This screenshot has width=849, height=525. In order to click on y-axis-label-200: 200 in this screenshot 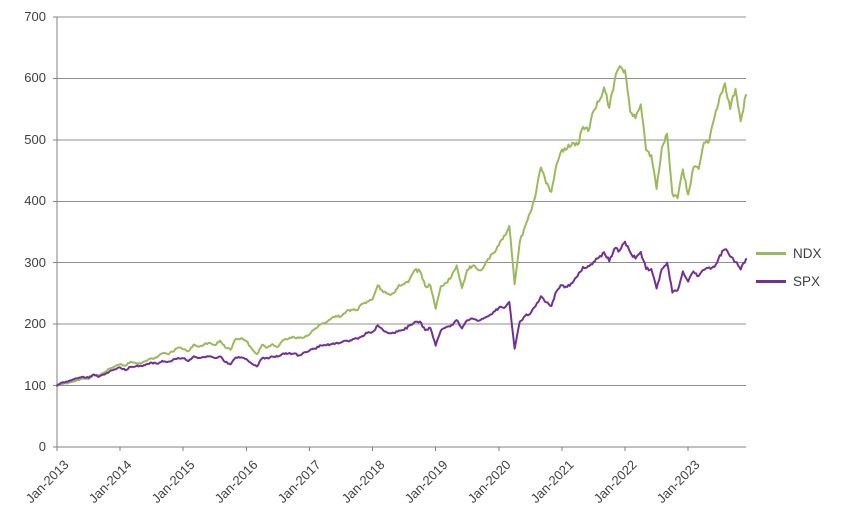, I will do `click(35, 324)`.